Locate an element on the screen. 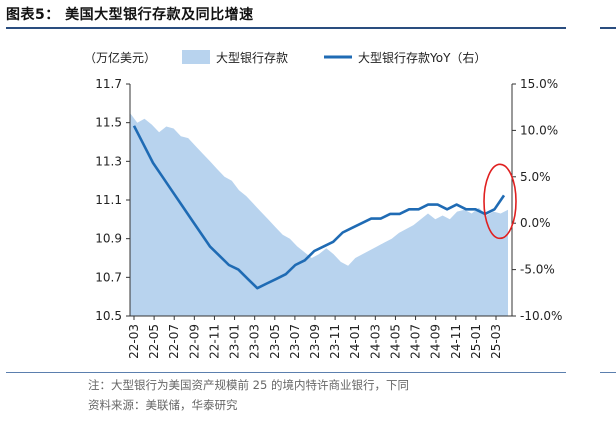 The width and height of the screenshot is (616, 423). x-tick-label: 24-03 is located at coordinates (375, 341).